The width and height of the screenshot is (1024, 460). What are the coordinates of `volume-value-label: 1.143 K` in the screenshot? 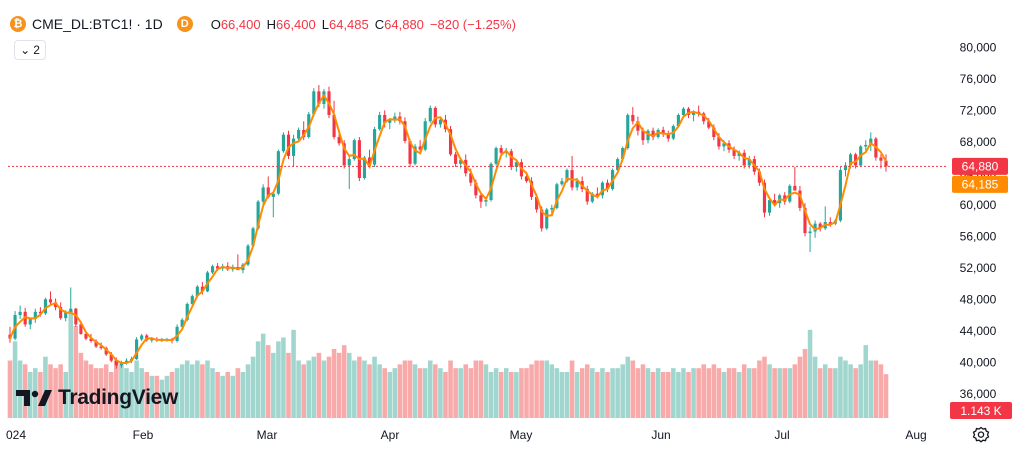 It's located at (980, 411).